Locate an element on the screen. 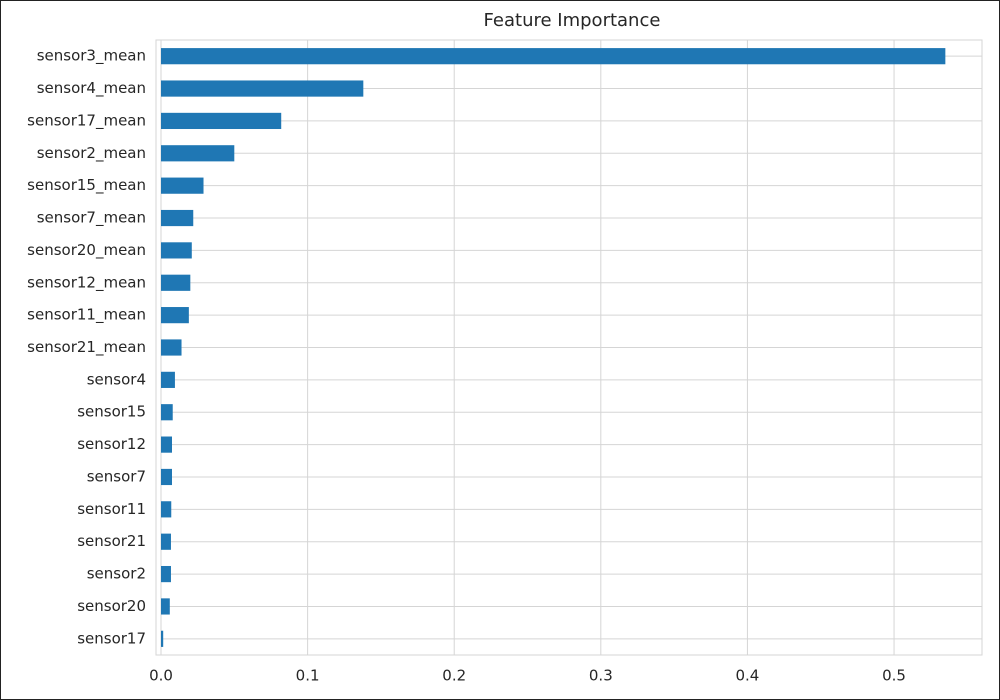 This screenshot has height=700, width=1000. y-tick-label: sensor20 is located at coordinates (111, 606).